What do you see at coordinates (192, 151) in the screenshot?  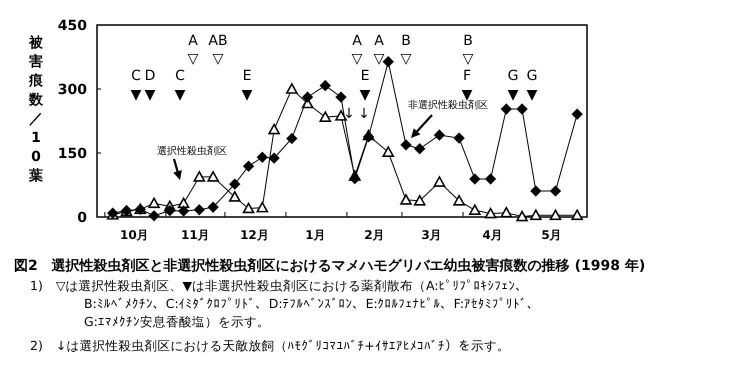 I see `text: 選択性殺虫剤区` at bounding box center [192, 151].